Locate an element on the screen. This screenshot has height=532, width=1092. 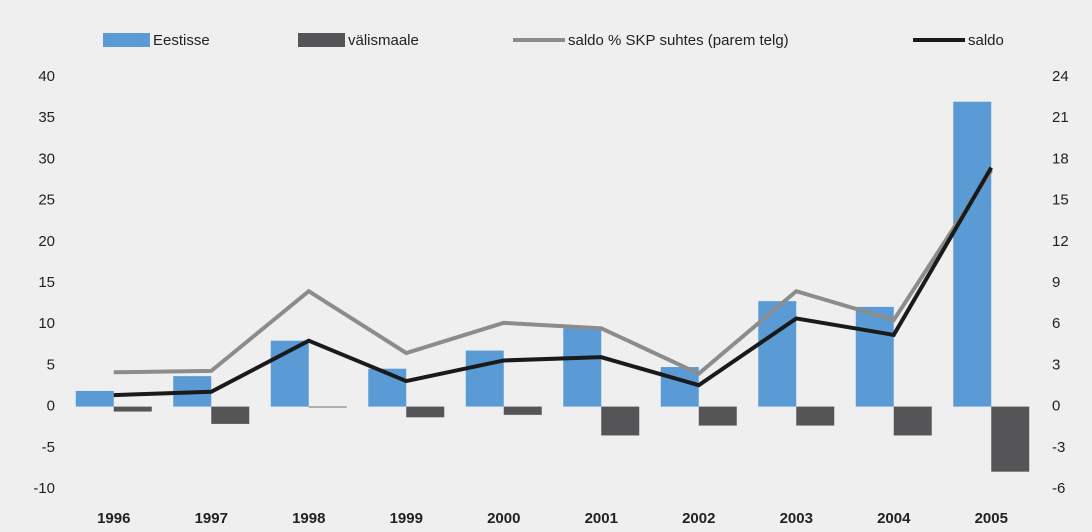
legend-label: Eestisse is located at coordinates (181, 40).